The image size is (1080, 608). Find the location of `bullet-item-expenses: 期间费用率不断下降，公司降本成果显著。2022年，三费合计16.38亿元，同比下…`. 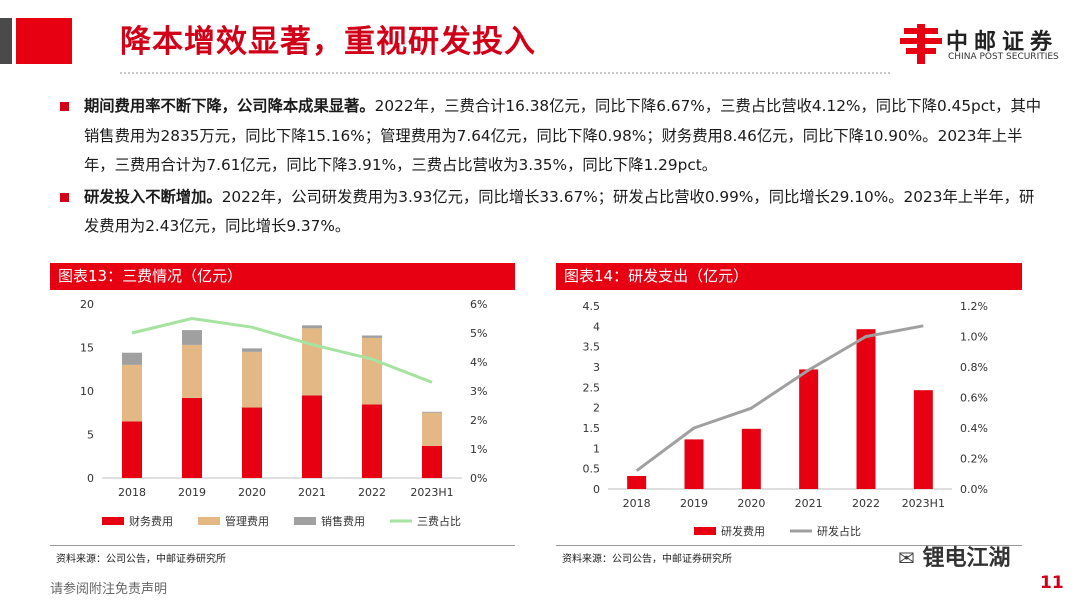

bullet-item-expenses: 期间费用率不断下降，公司降本成果显著。2022年，三费合计16.38亿元，同比下… is located at coordinates (553, 136).